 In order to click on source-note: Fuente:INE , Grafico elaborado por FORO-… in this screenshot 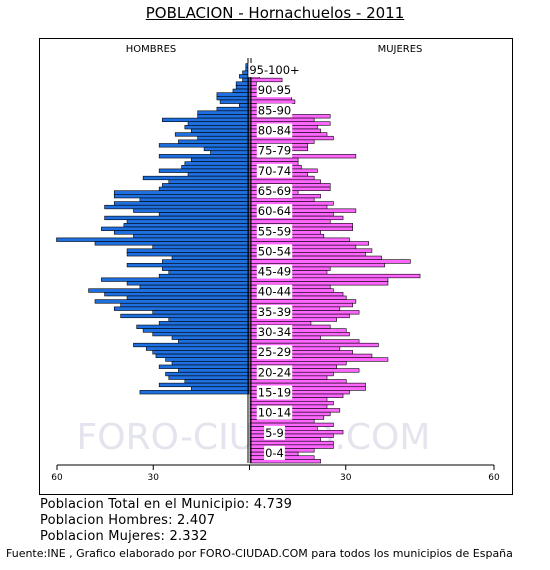, I will do `click(259, 553)`.